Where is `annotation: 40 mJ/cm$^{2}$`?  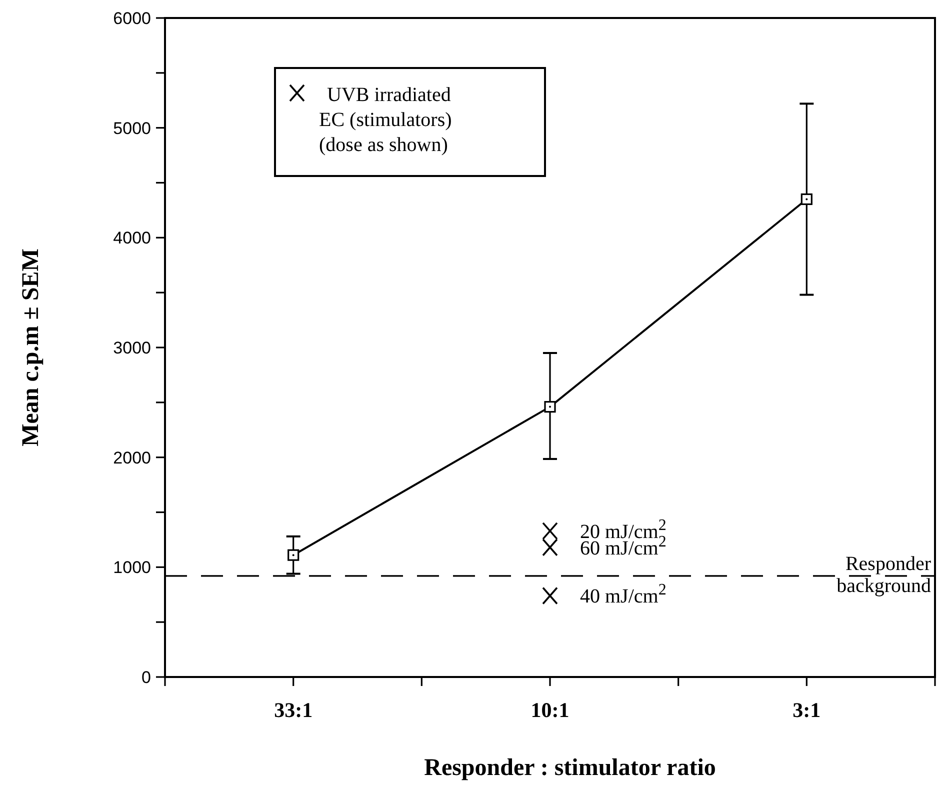
annotation: 40 mJ/cm$^{2}$ is located at coordinates (623, 594).